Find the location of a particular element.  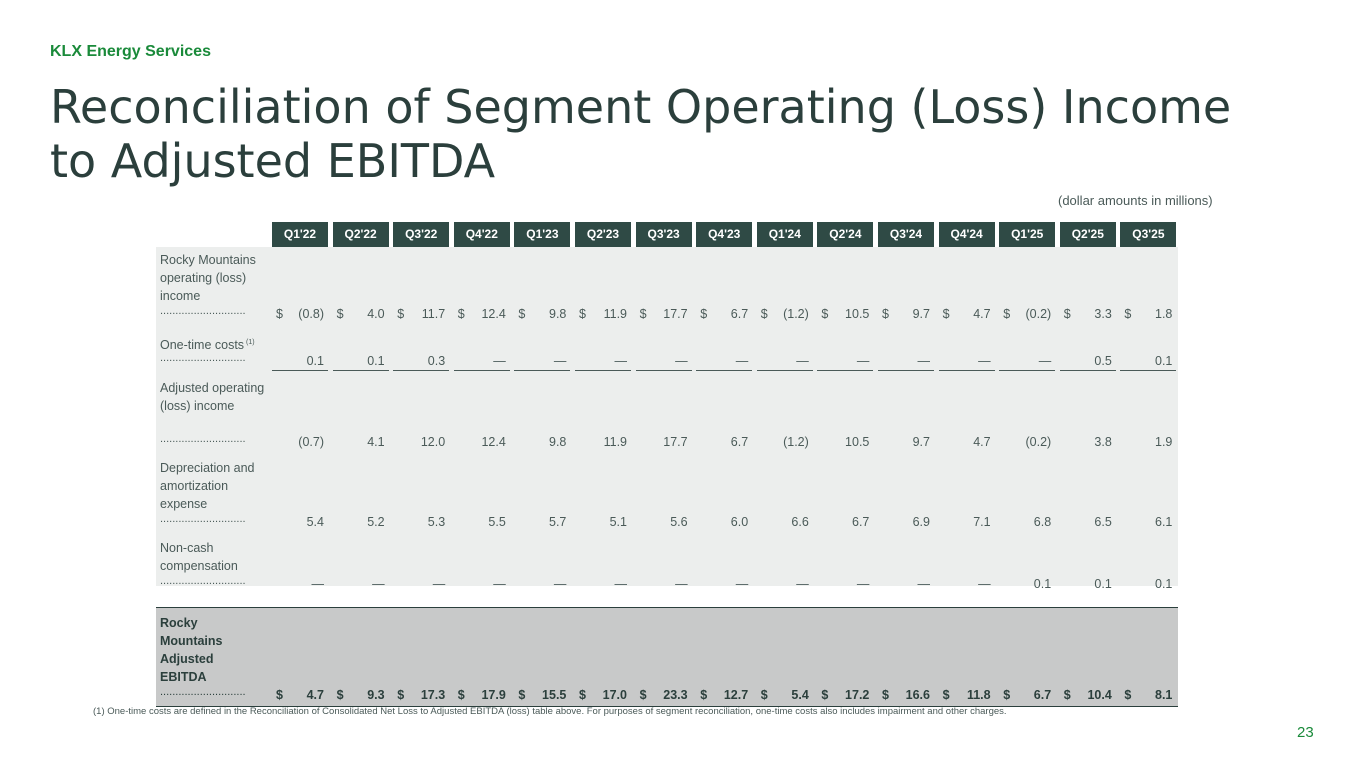

value-cell: $23.3 is located at coordinates (664, 695).